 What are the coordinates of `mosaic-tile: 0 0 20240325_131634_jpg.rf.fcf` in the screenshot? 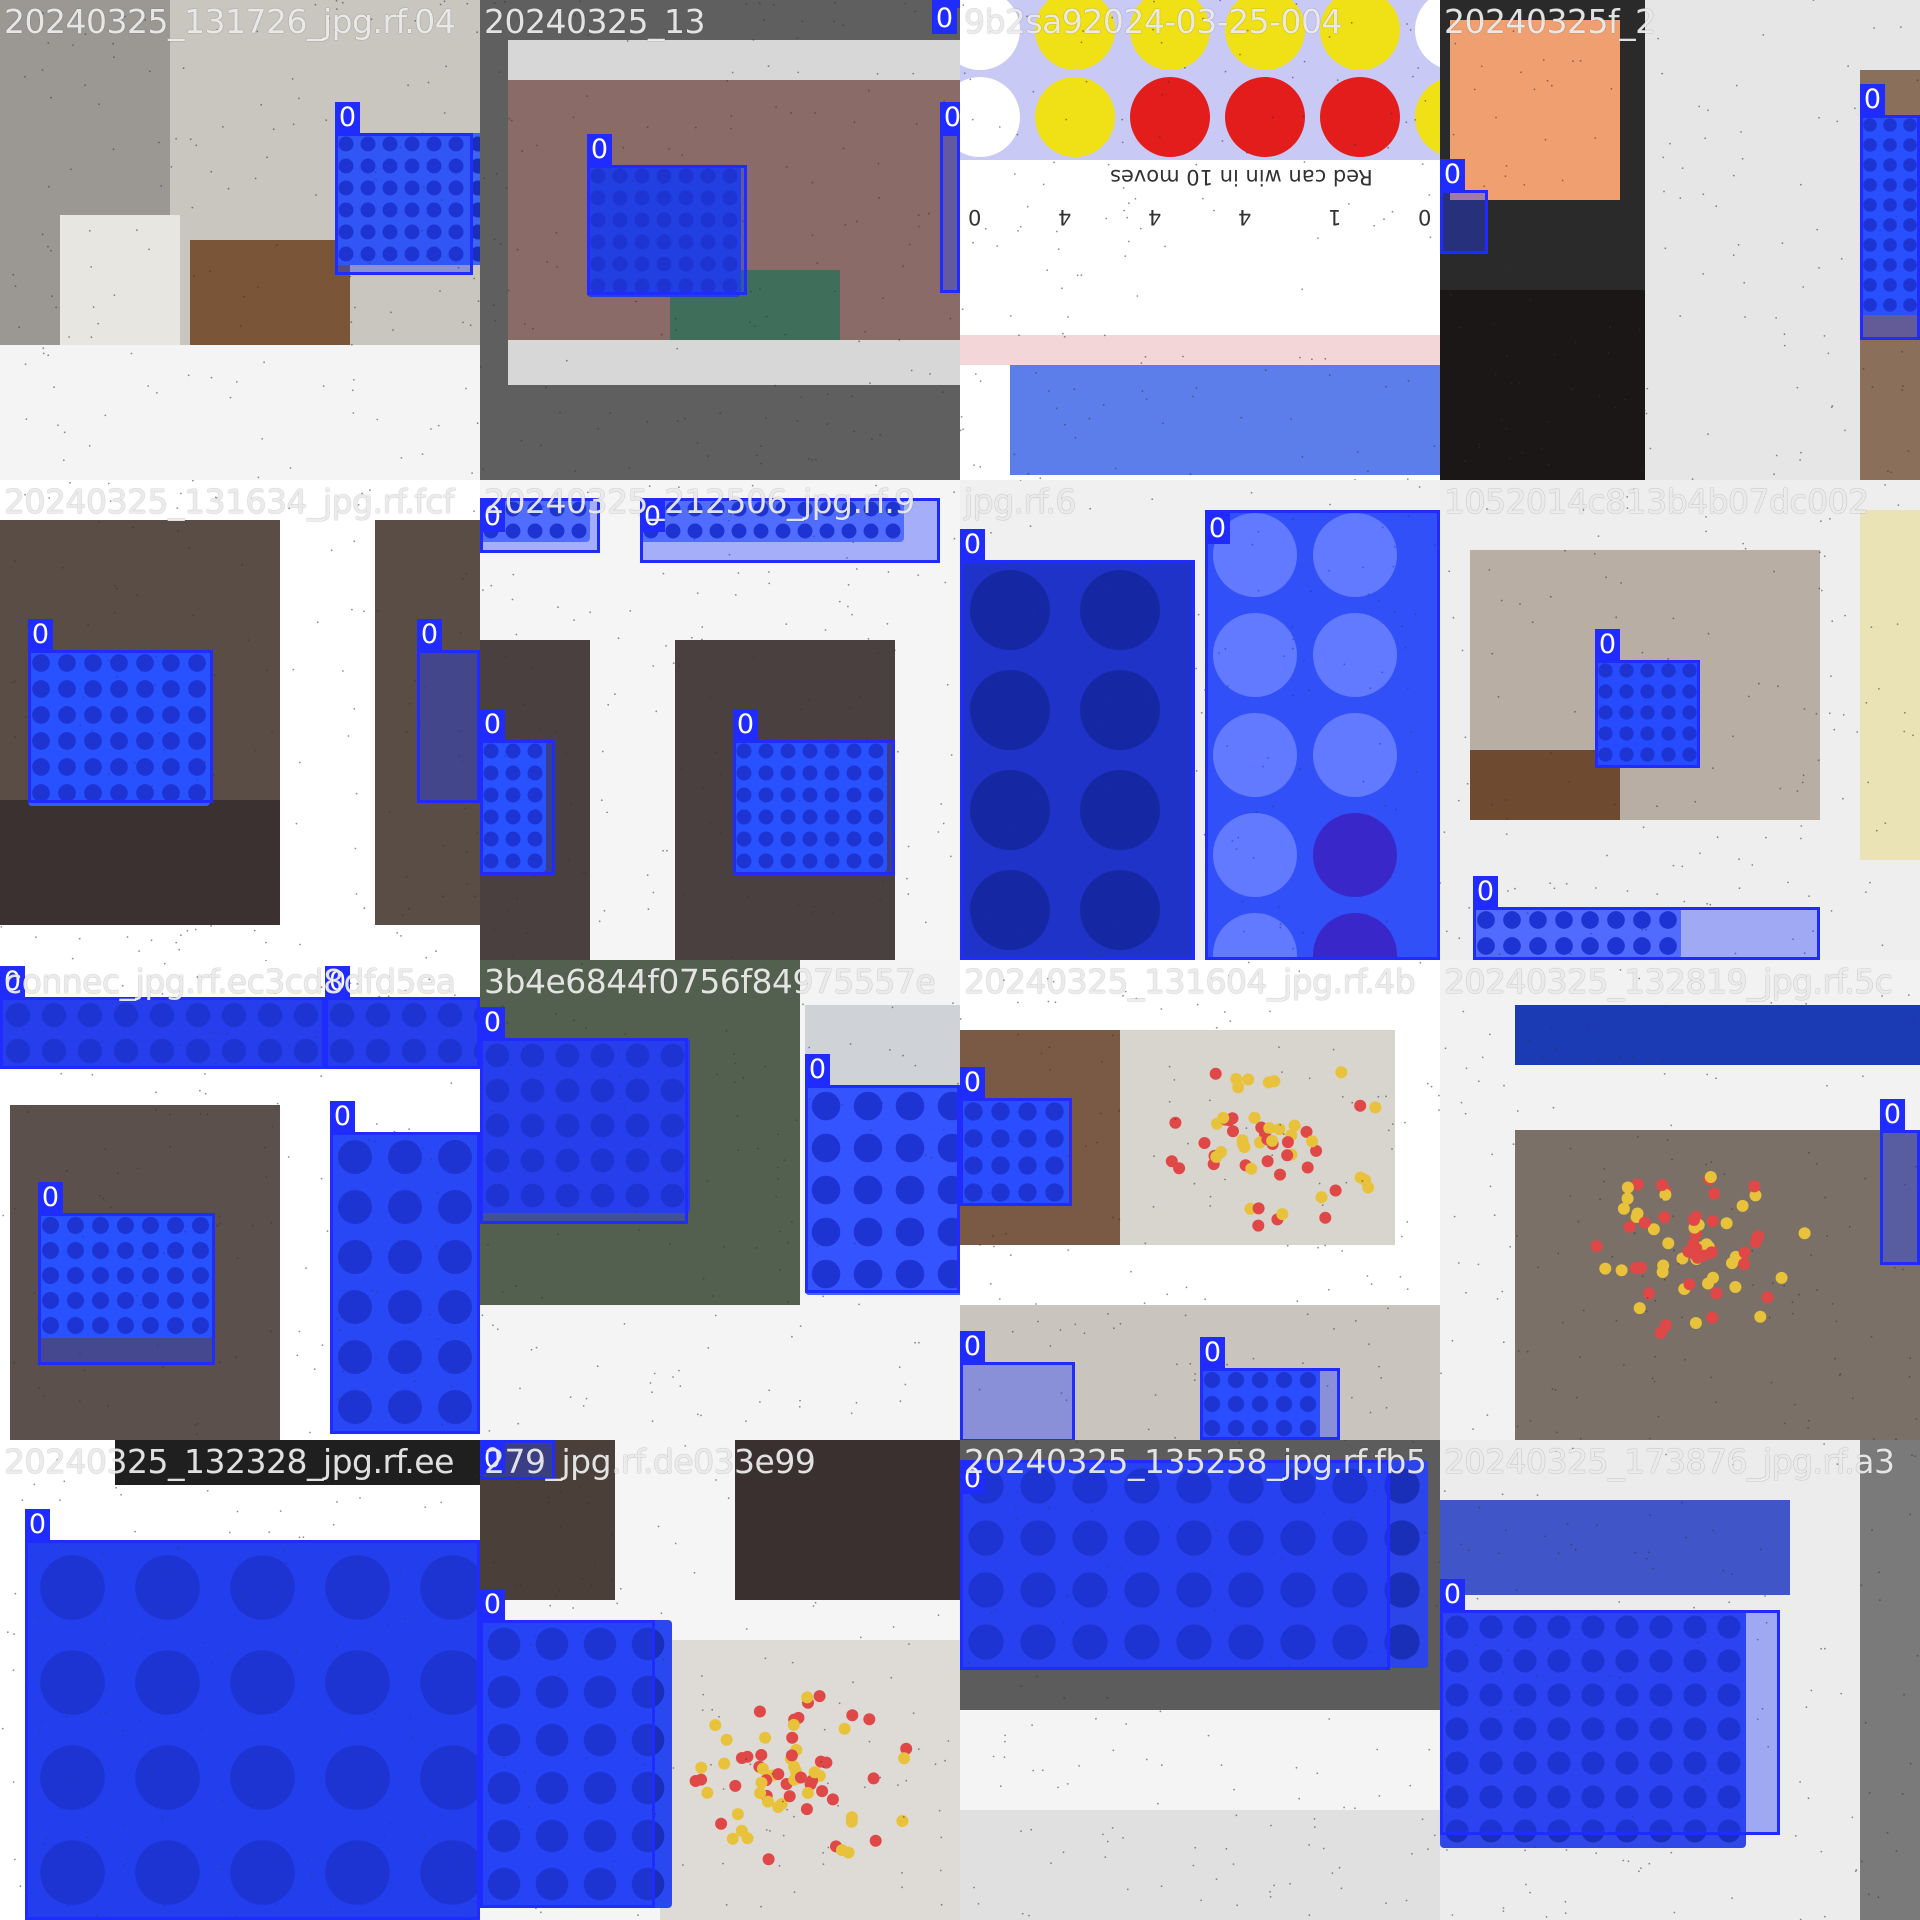 It's located at (240, 720).